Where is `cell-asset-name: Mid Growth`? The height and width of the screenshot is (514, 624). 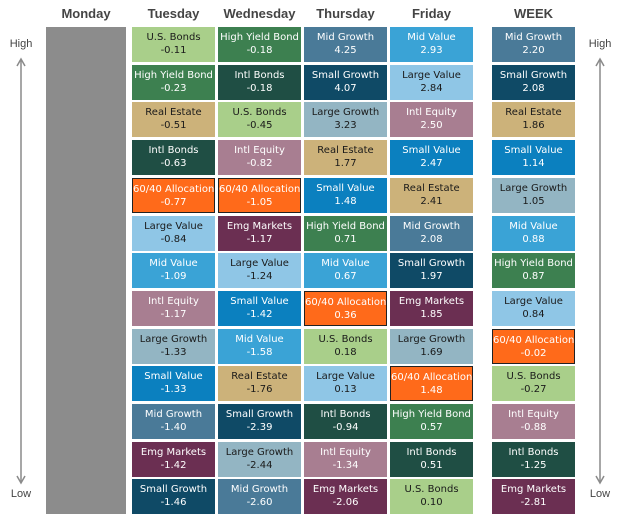 cell-asset-name: Mid Growth is located at coordinates (533, 37).